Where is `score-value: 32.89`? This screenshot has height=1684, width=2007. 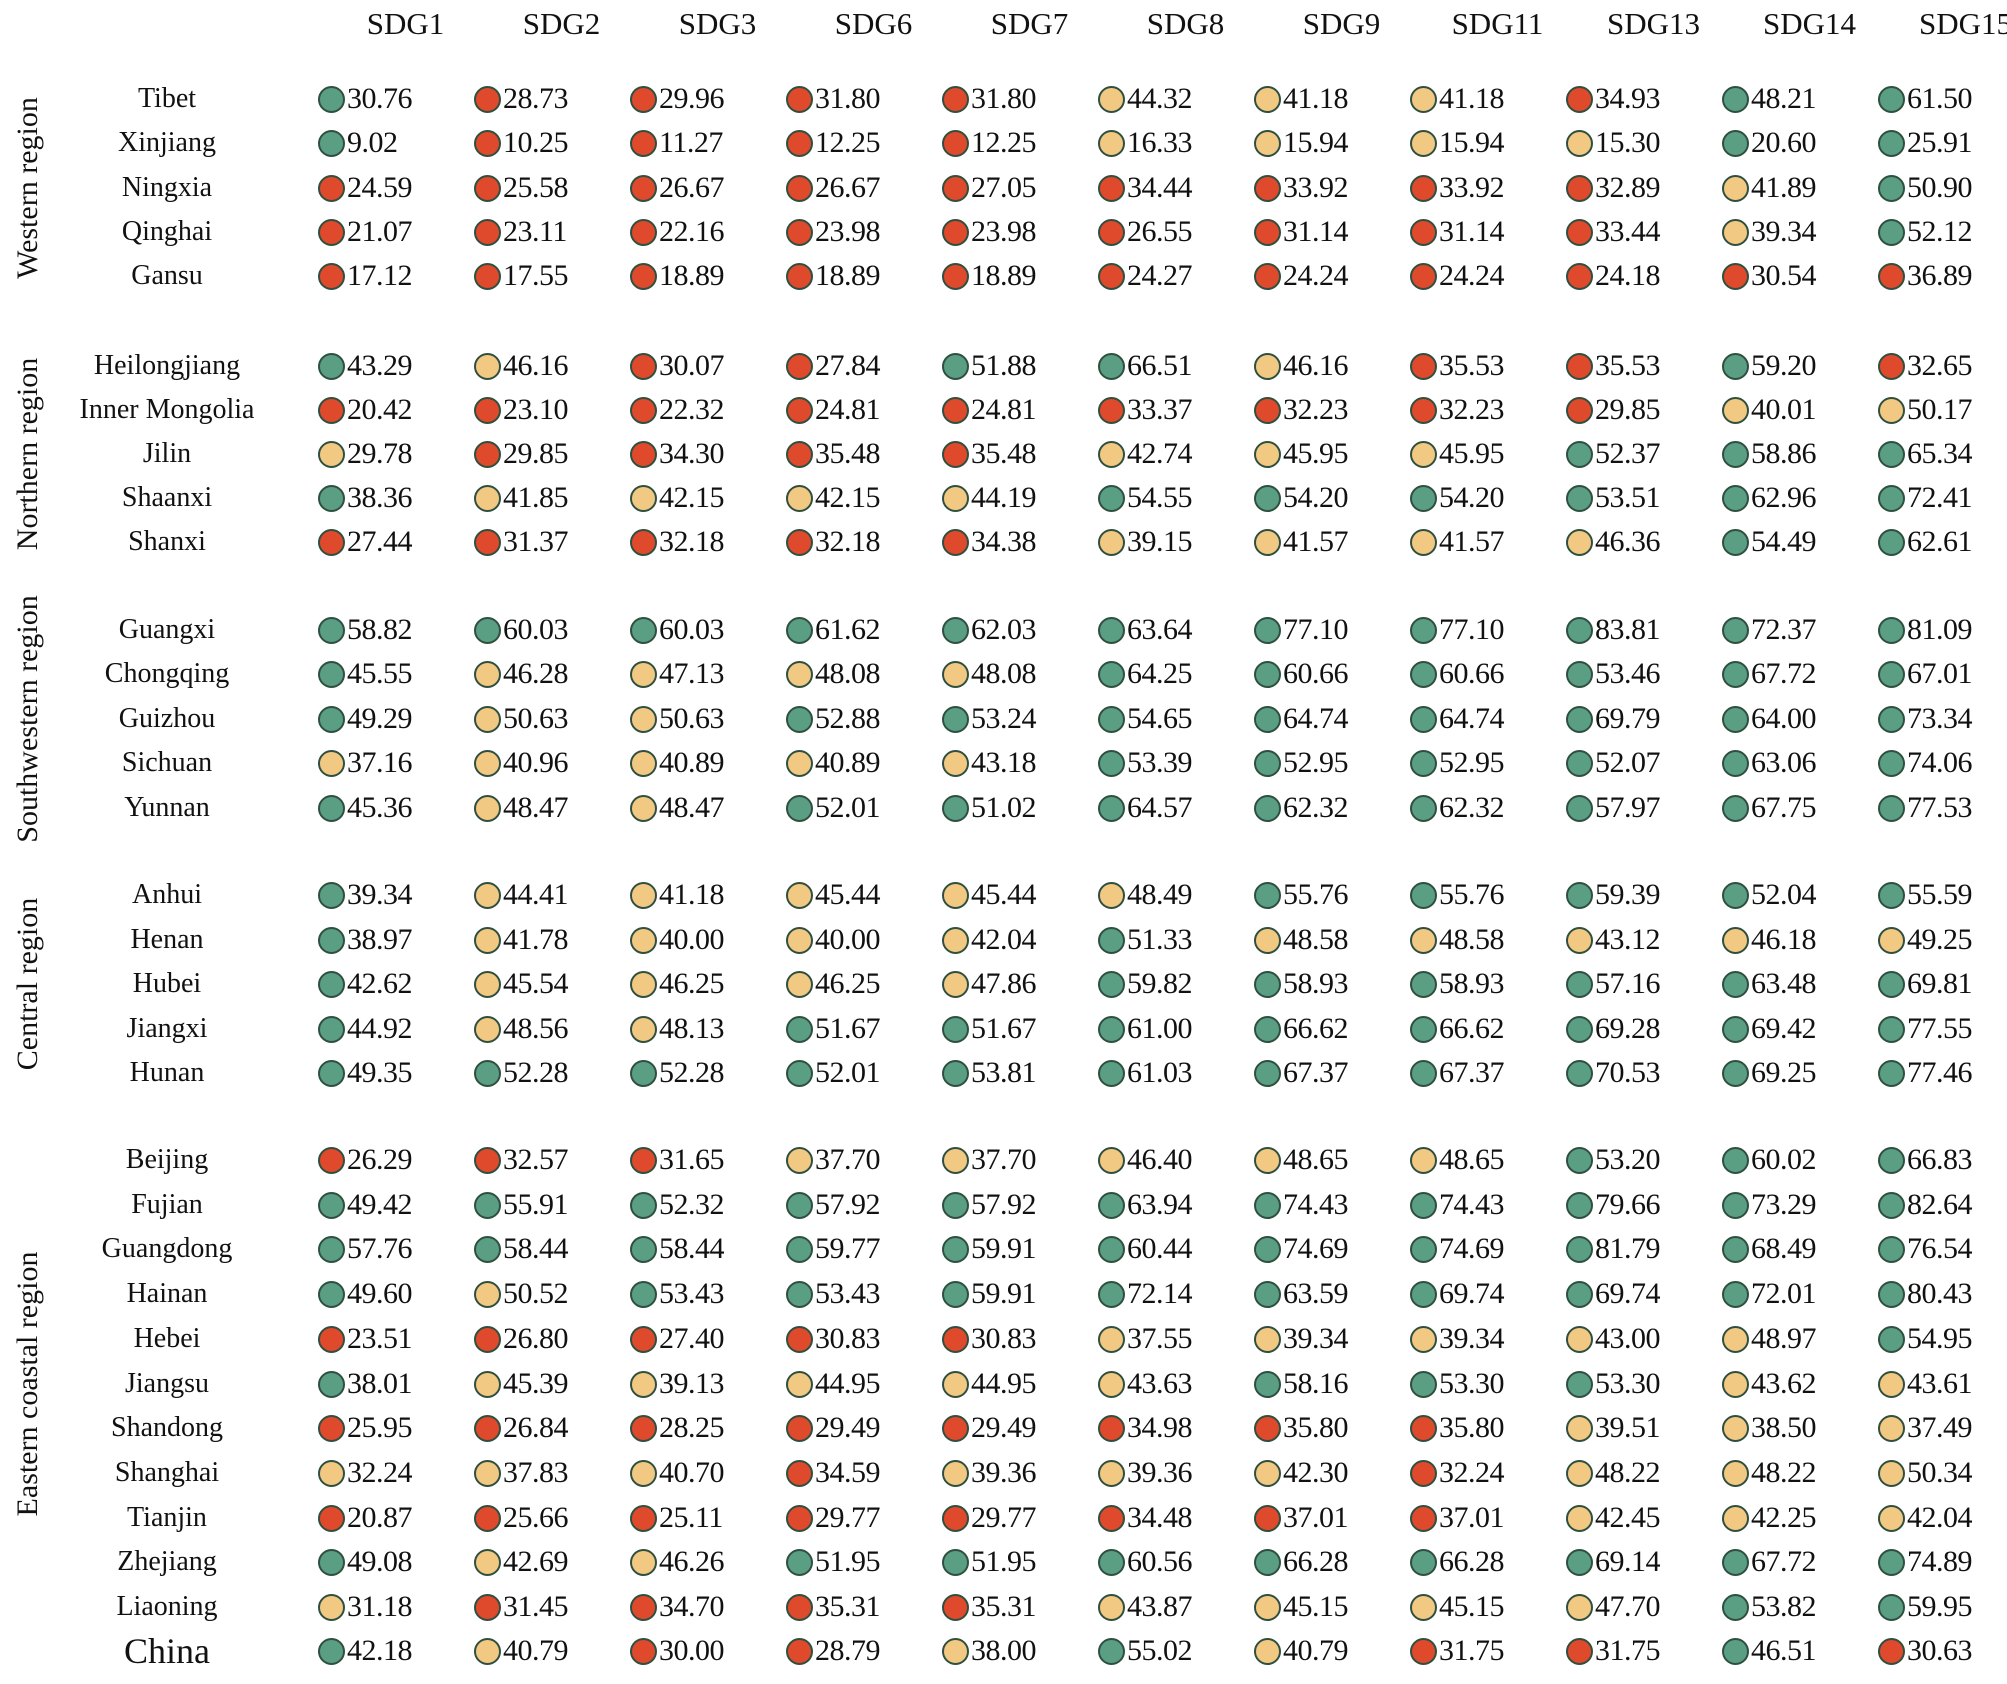
score-value: 32.89 is located at coordinates (1628, 187).